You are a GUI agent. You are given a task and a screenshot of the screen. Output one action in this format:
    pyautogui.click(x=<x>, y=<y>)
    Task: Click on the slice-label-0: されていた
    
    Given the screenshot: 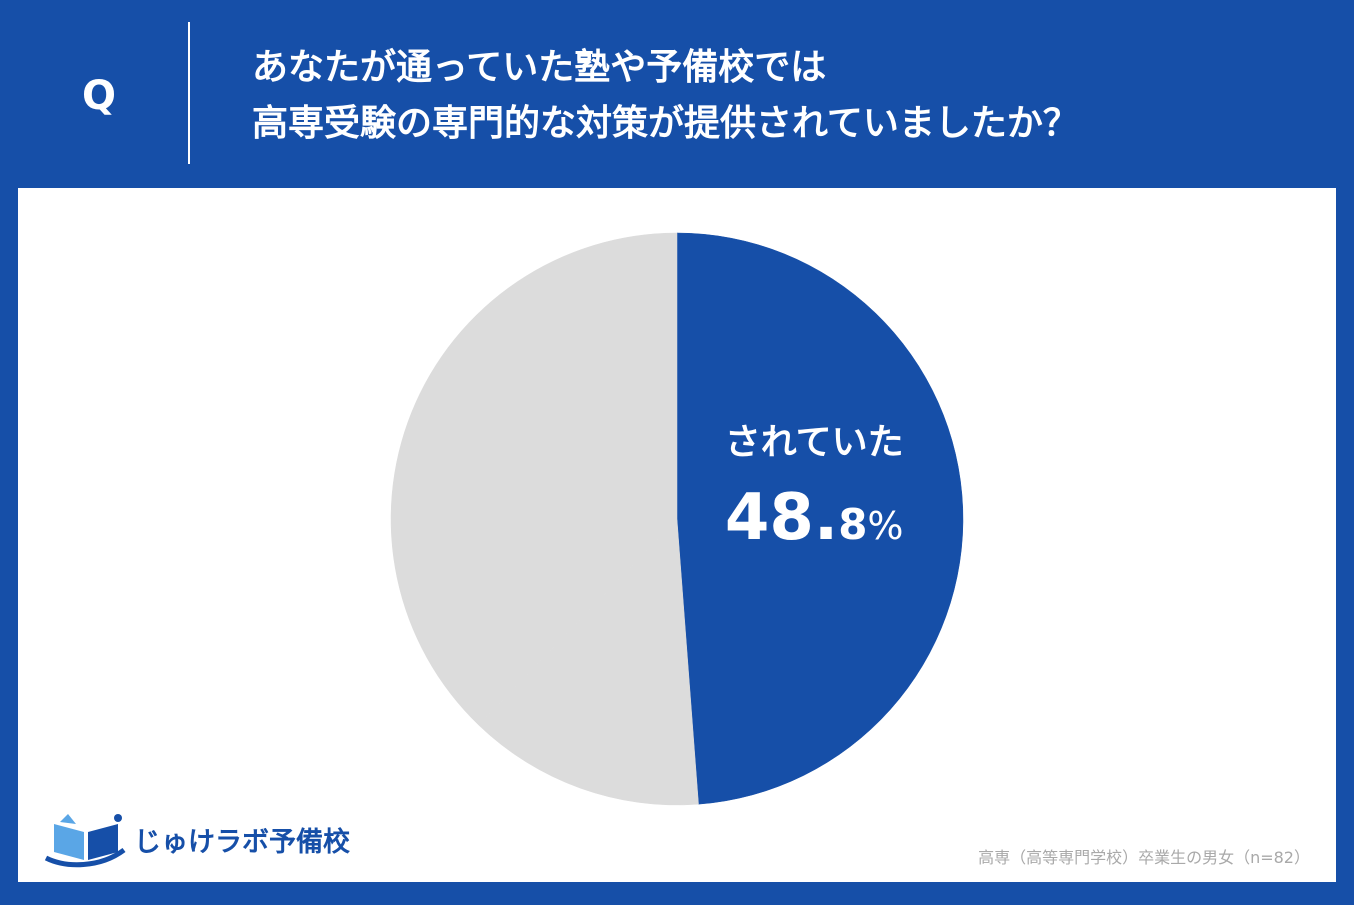 What is the action you would take?
    pyautogui.click(x=814, y=442)
    